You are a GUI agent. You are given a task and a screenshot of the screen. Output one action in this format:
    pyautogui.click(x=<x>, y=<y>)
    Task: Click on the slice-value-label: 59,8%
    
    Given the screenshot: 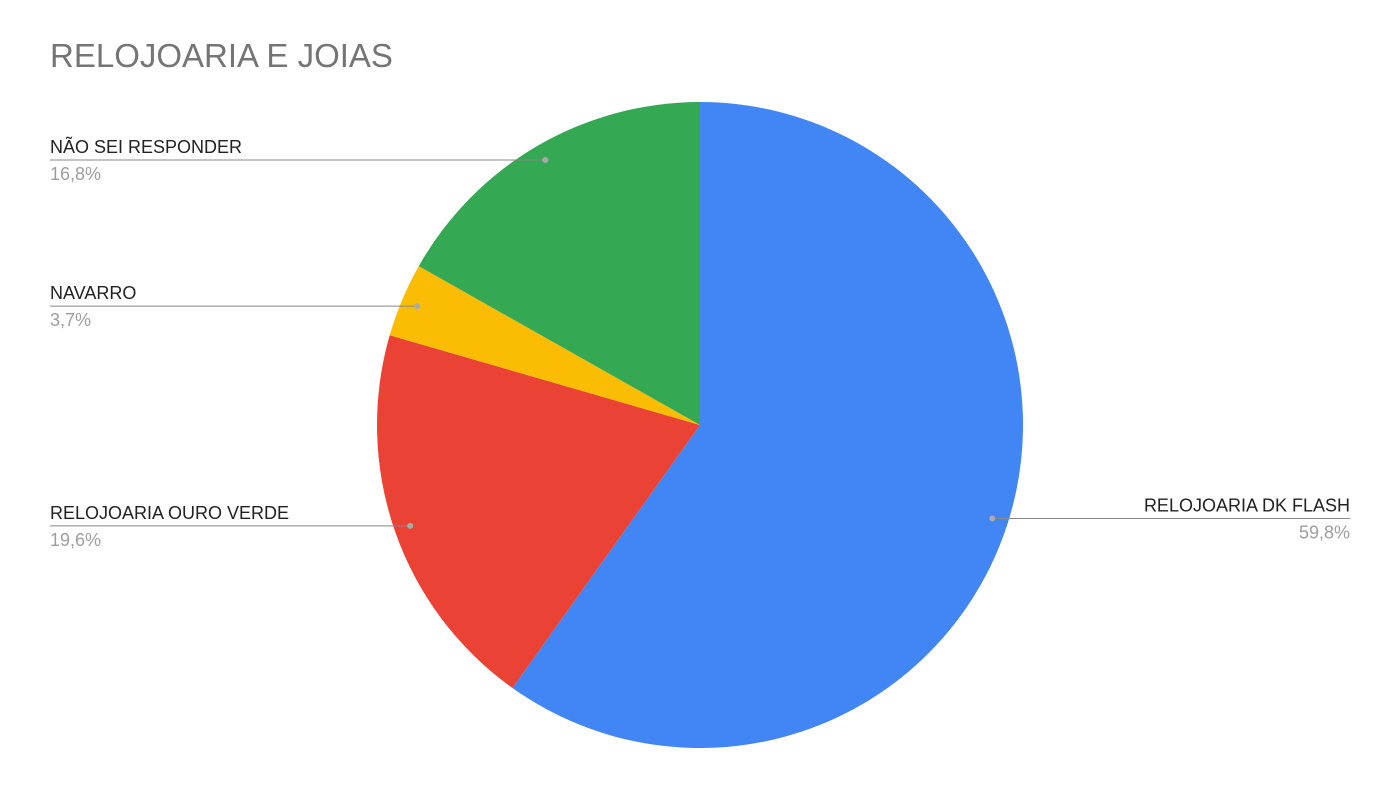 What is the action you would take?
    pyautogui.click(x=1324, y=533)
    